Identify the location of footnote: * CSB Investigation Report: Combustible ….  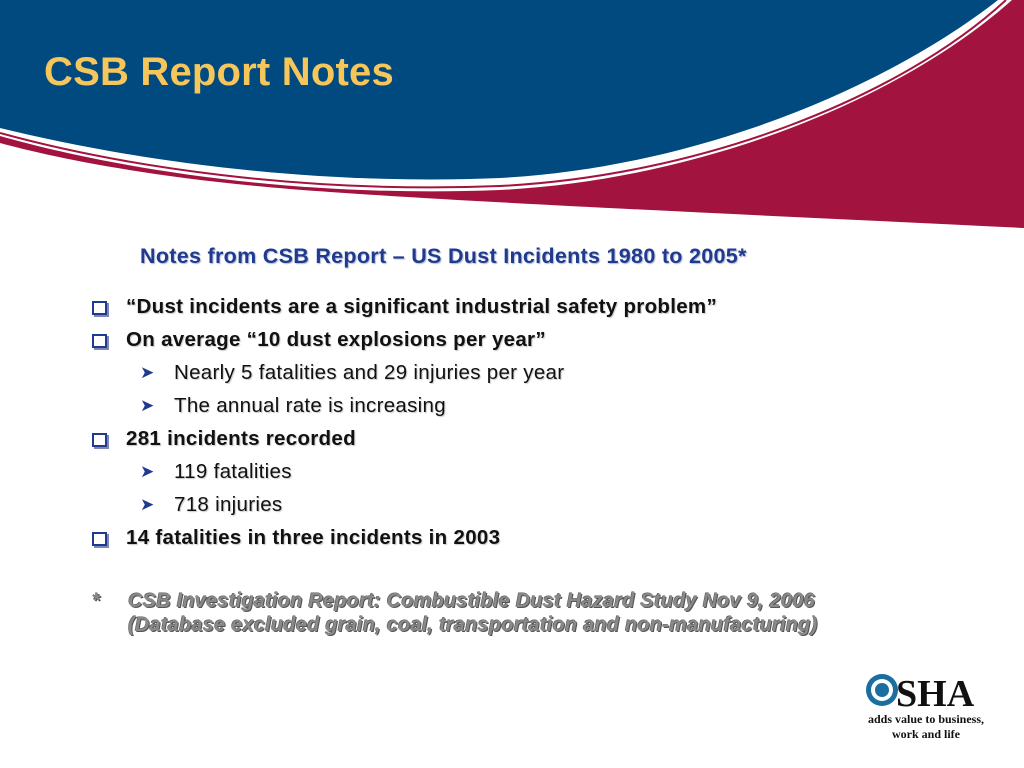
(454, 614).